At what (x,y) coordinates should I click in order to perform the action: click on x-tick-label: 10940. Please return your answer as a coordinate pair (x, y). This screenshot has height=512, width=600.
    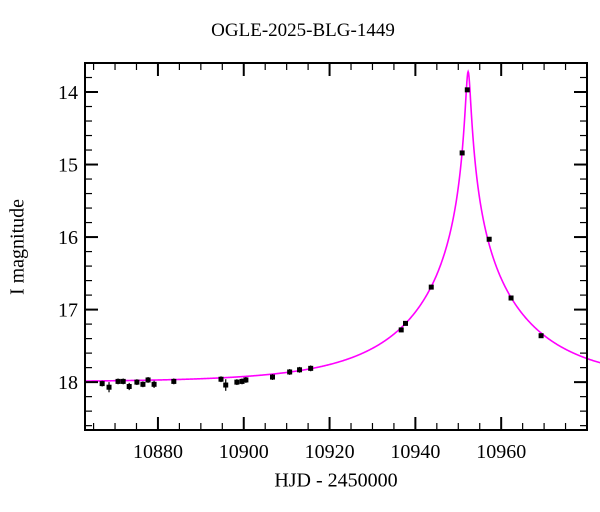
    Looking at the image, I should click on (415, 452).